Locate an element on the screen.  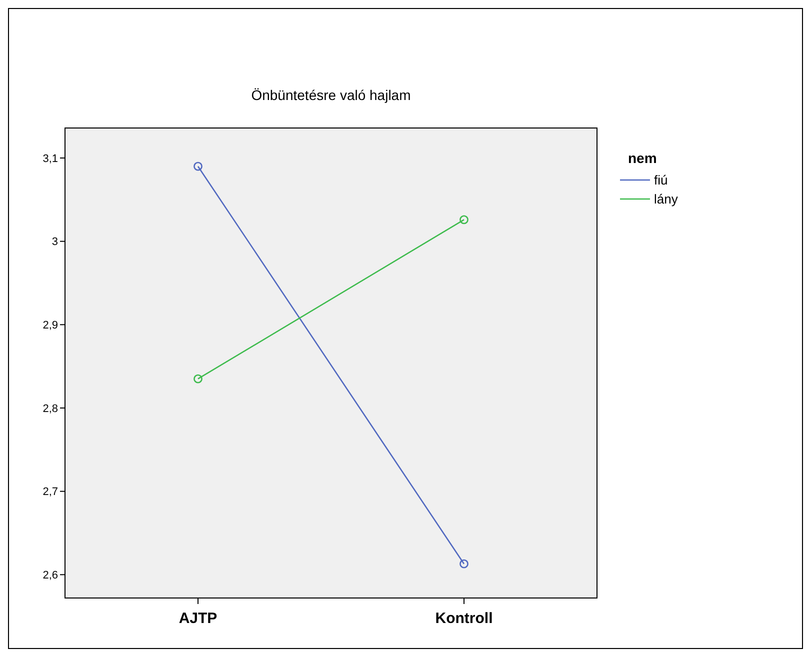
x-tick-label: Kontroll is located at coordinates (464, 618).